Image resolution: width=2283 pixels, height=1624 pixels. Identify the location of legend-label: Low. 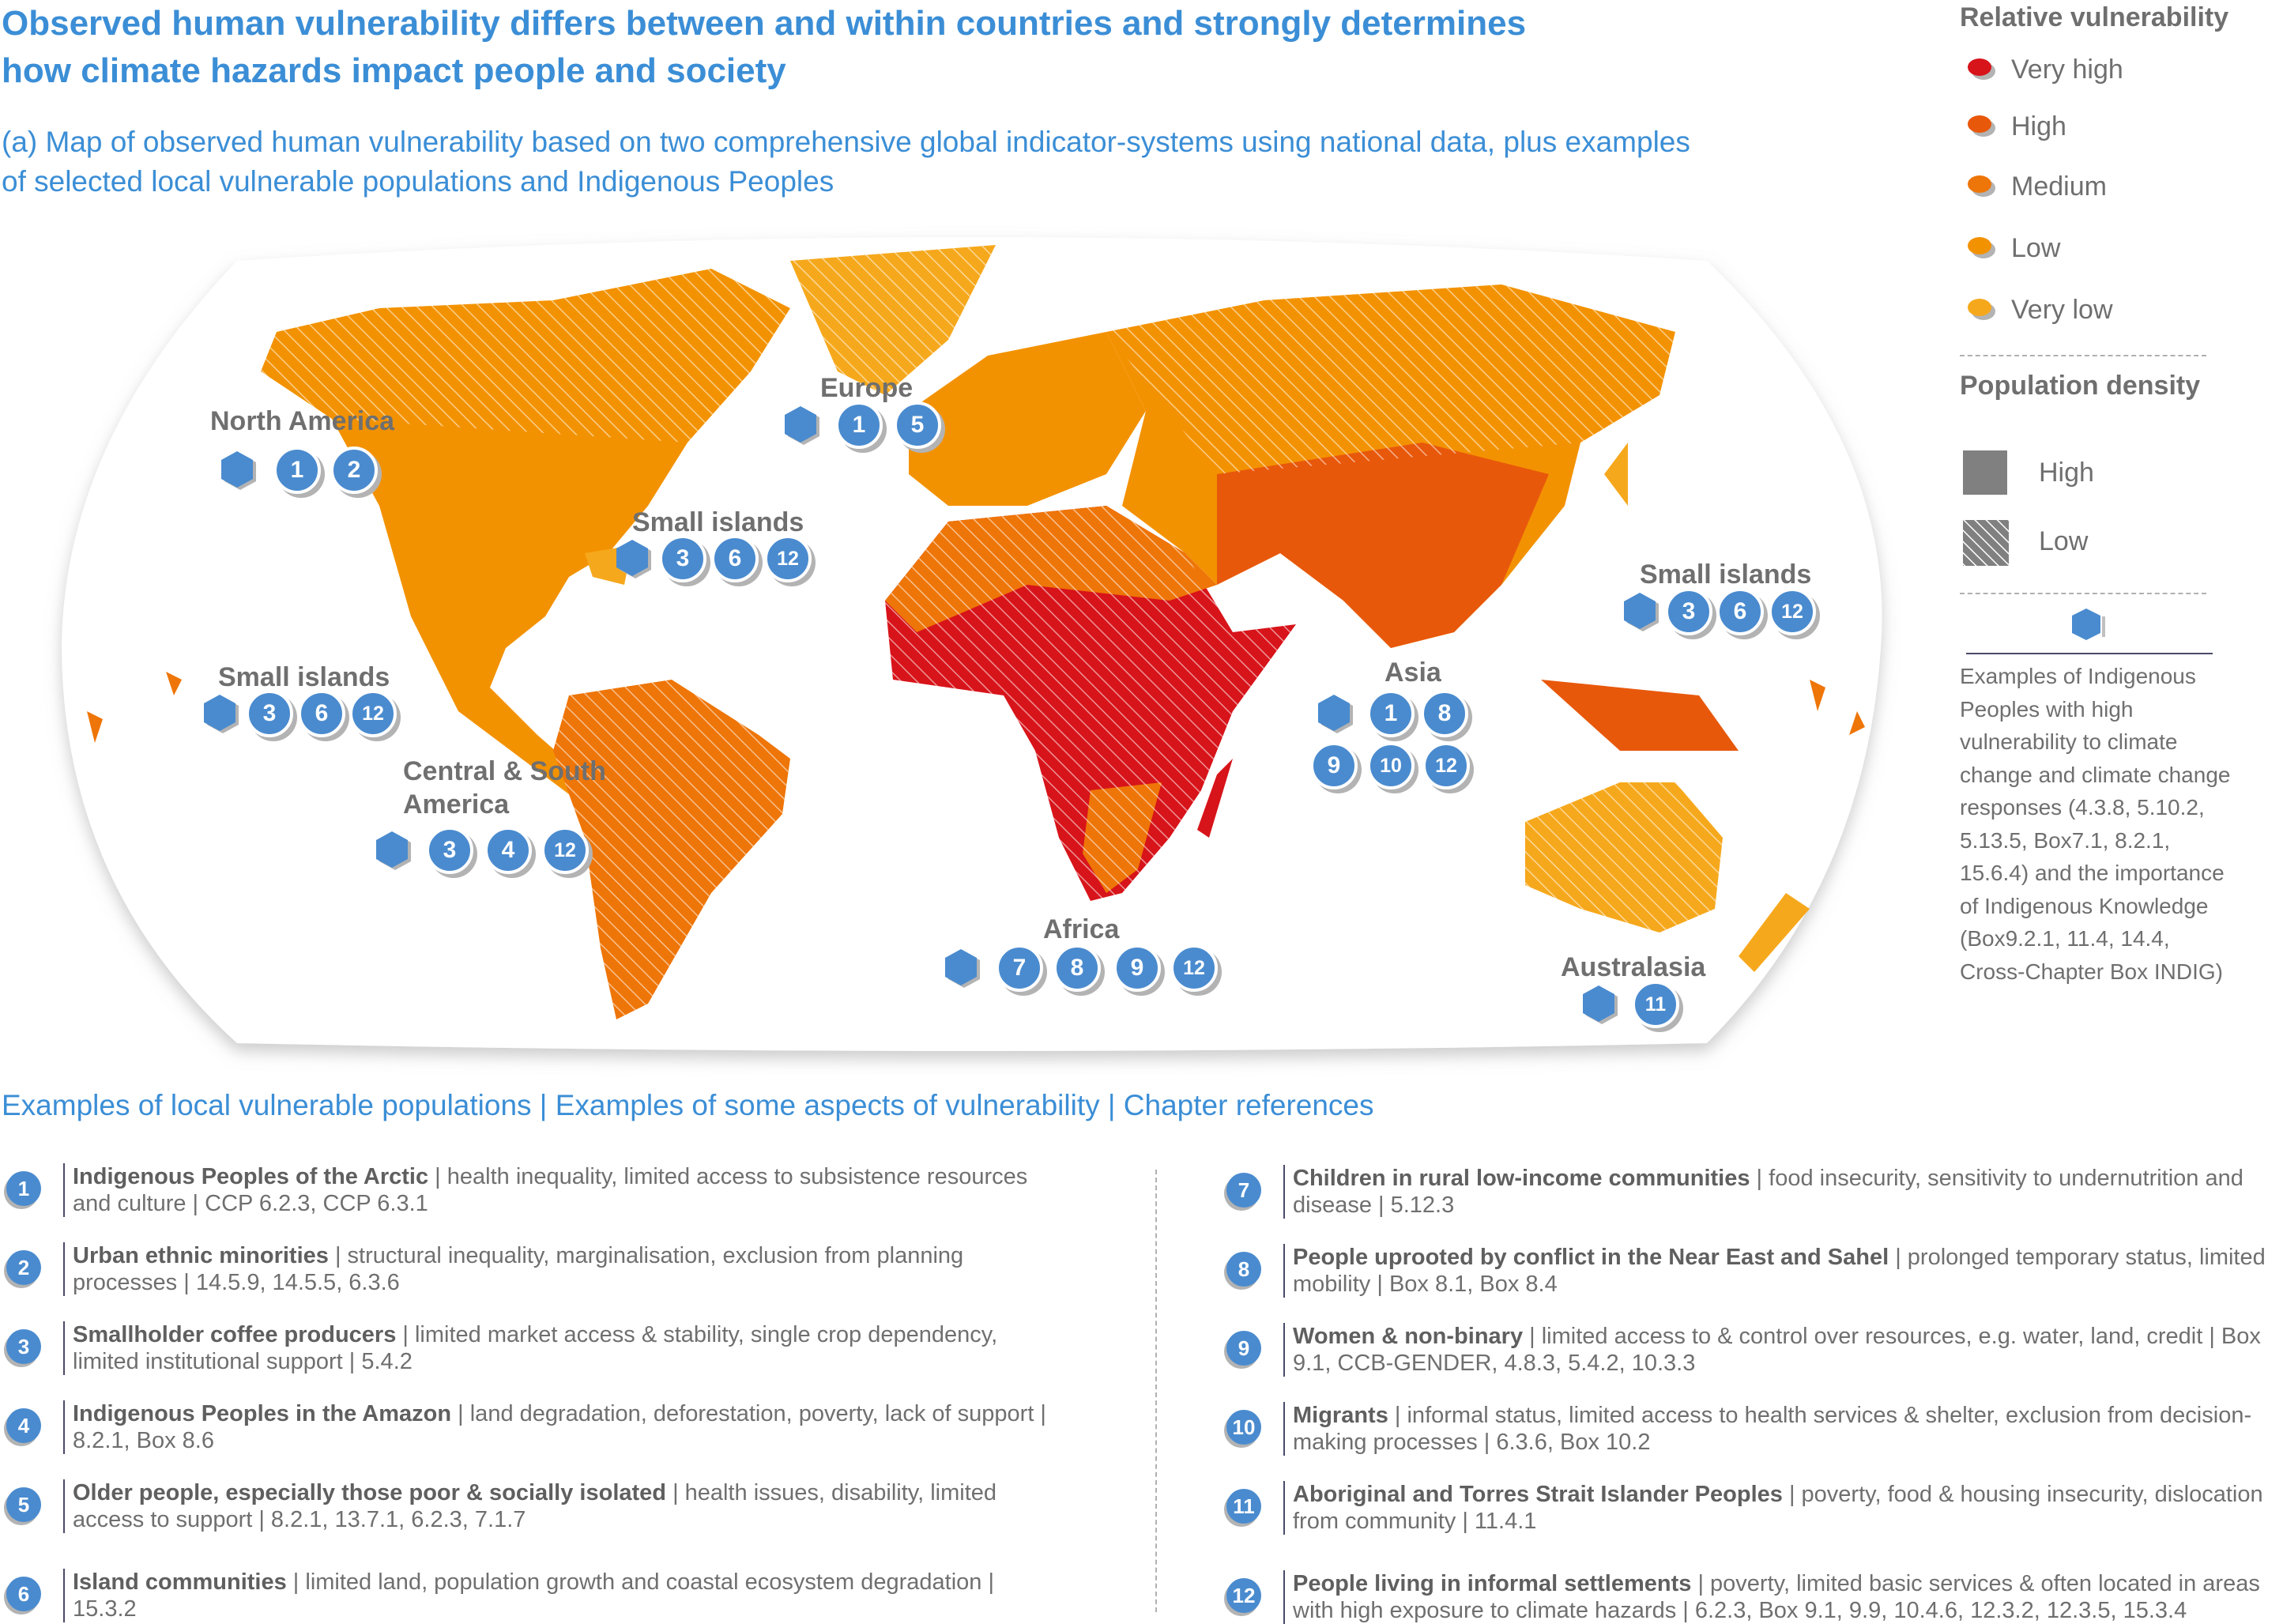
(2036, 248).